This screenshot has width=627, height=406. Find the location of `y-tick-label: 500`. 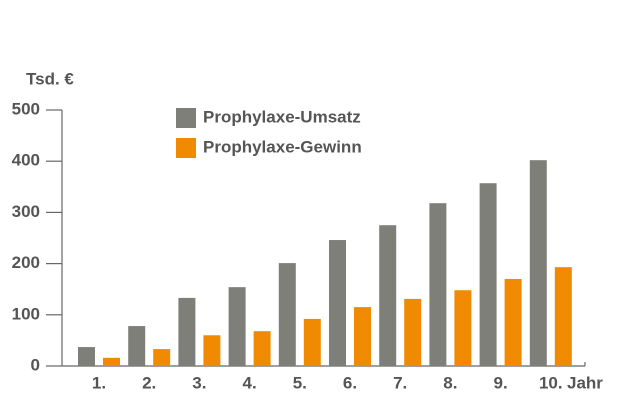

y-tick-label: 500 is located at coordinates (26, 108).